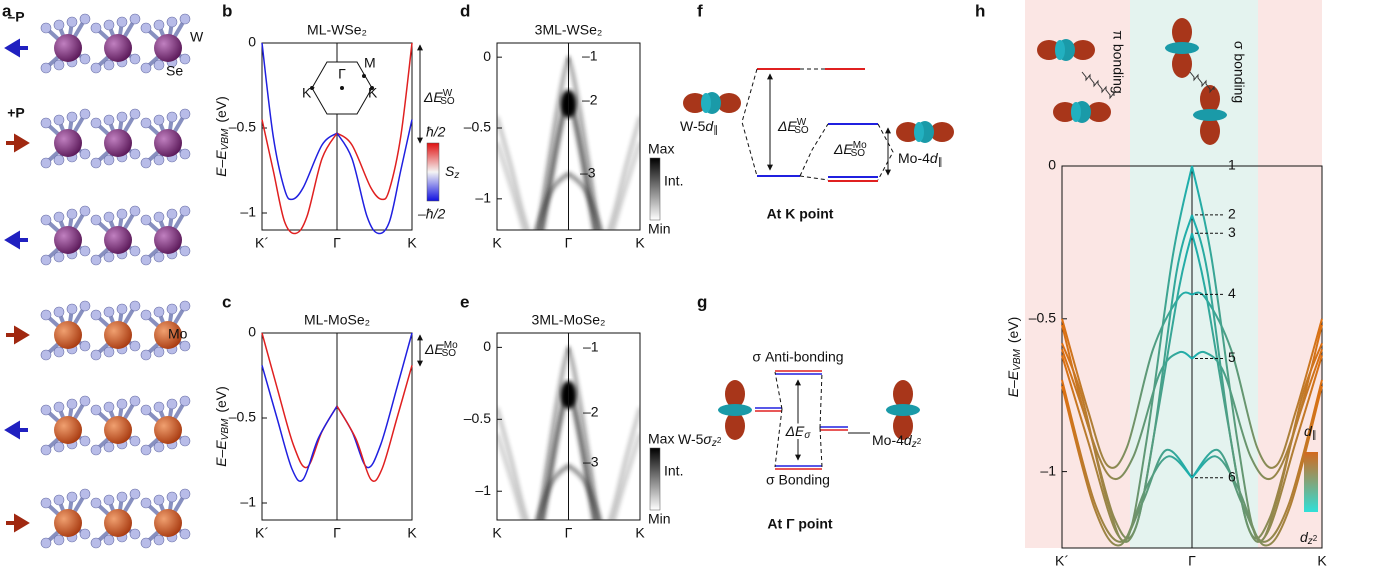 This screenshot has height=581, width=1388. Describe the element at coordinates (18, 335) in the screenshot. I see `polarization-arrow` at that location.